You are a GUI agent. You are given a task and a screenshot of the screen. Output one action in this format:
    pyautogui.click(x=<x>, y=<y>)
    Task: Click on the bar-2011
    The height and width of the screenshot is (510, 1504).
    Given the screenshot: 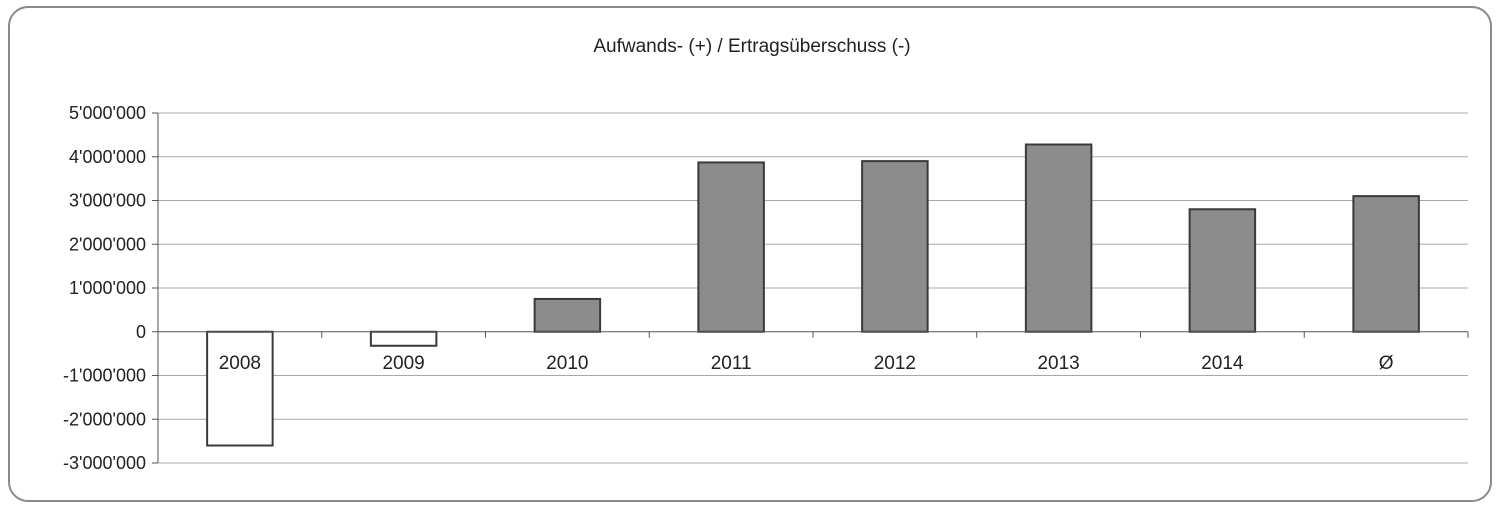 What is the action you would take?
    pyautogui.click(x=731, y=247)
    